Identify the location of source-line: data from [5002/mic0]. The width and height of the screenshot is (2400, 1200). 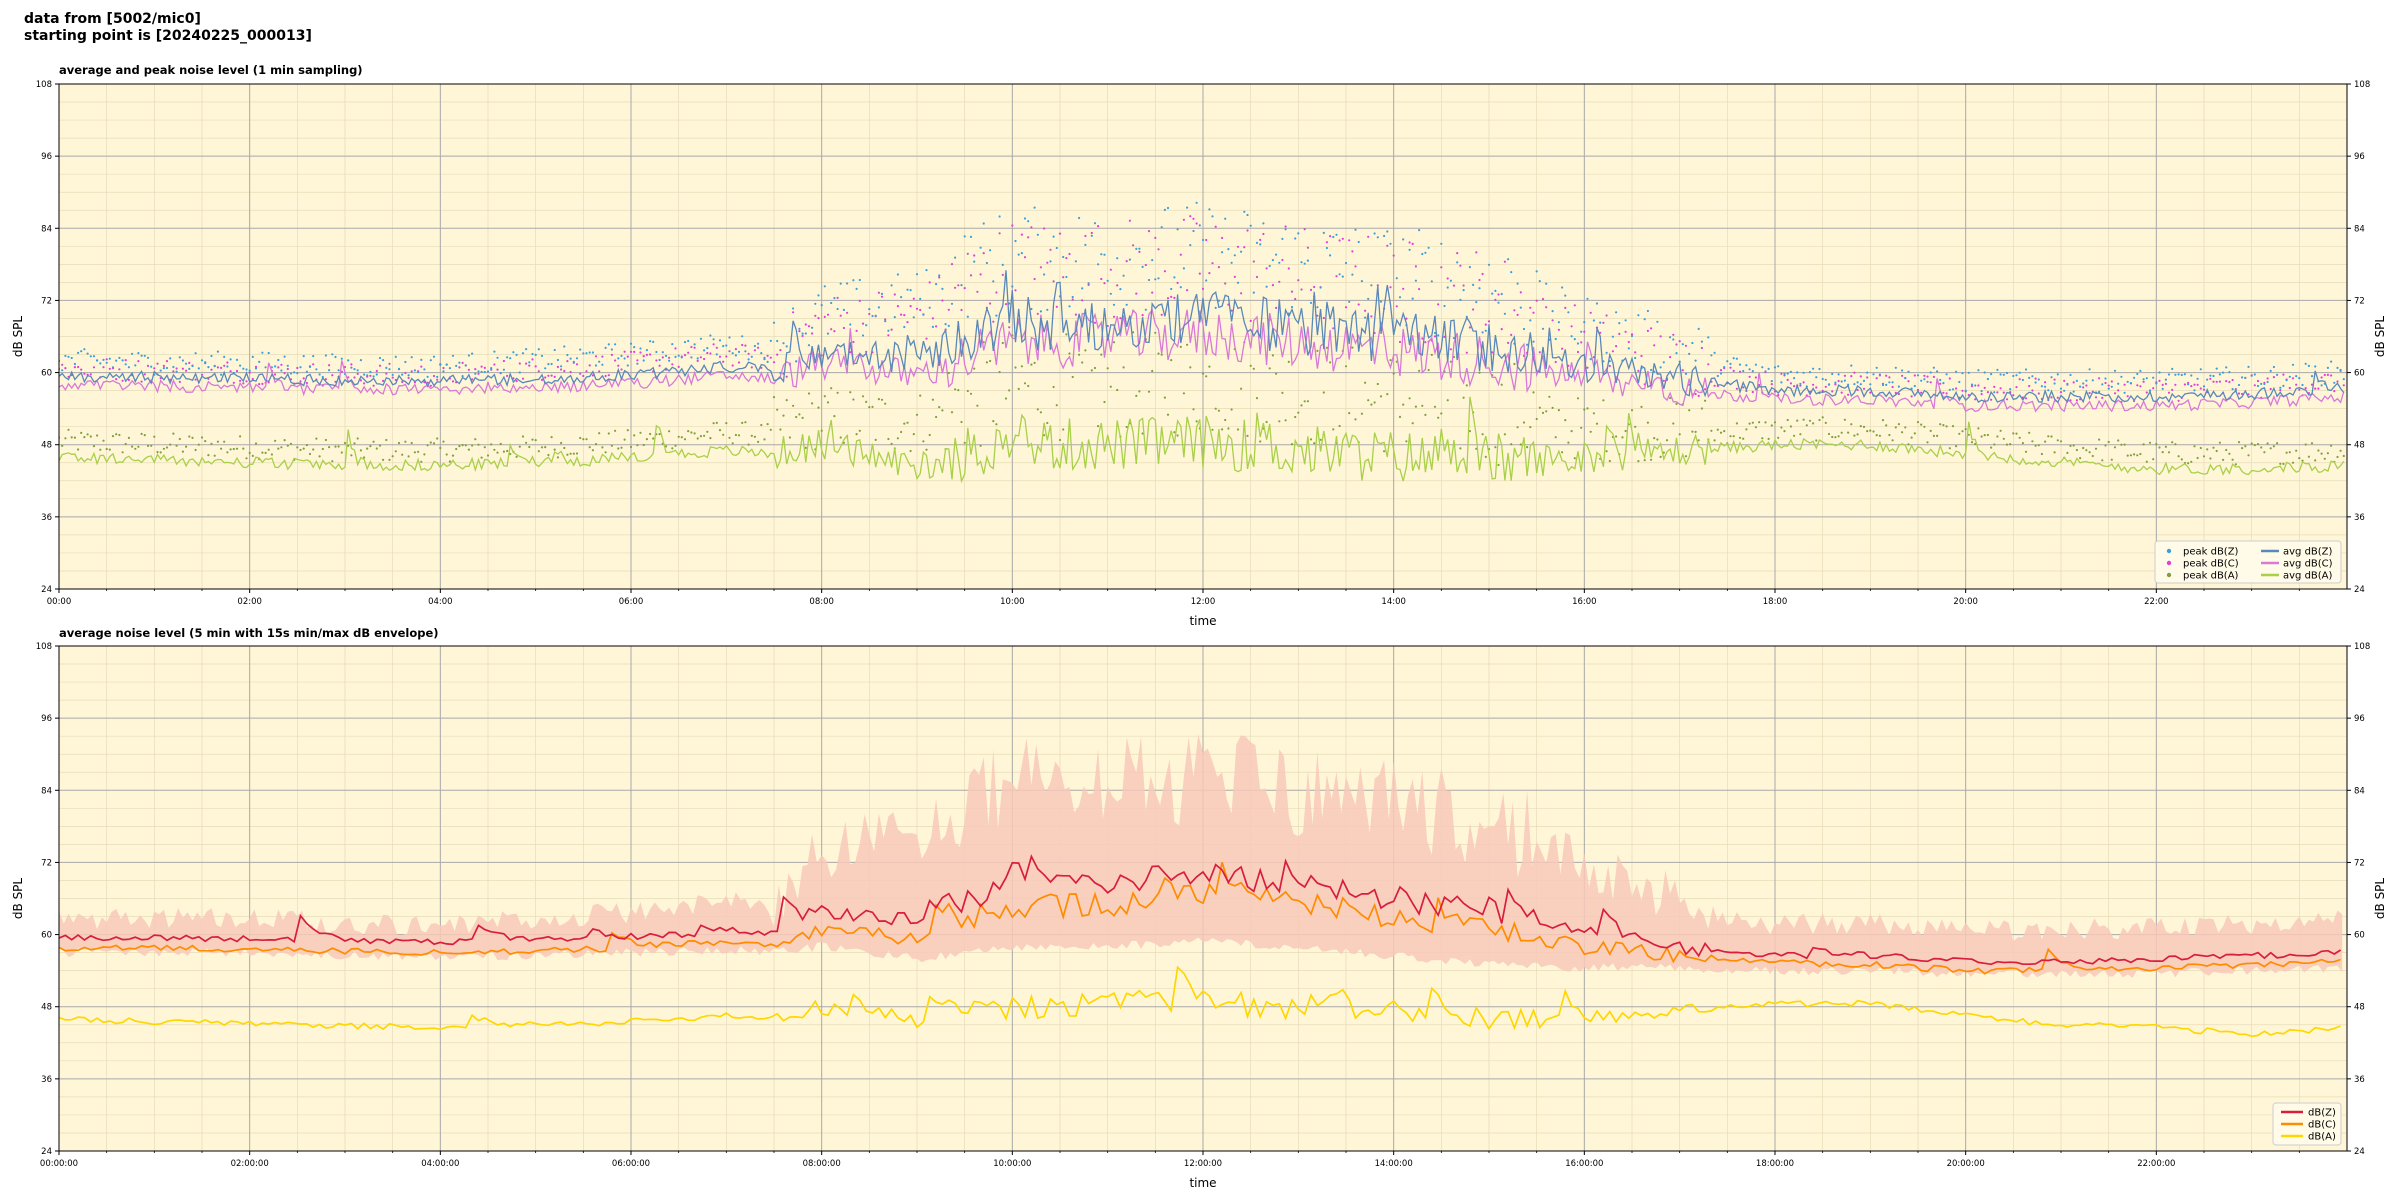
(112, 19).